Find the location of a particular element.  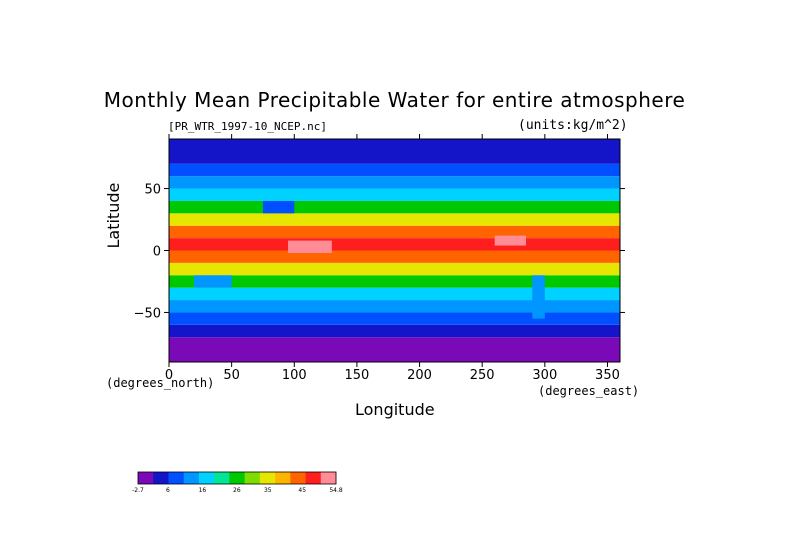

x-axis-title: Longitude is located at coordinates (395, 409).